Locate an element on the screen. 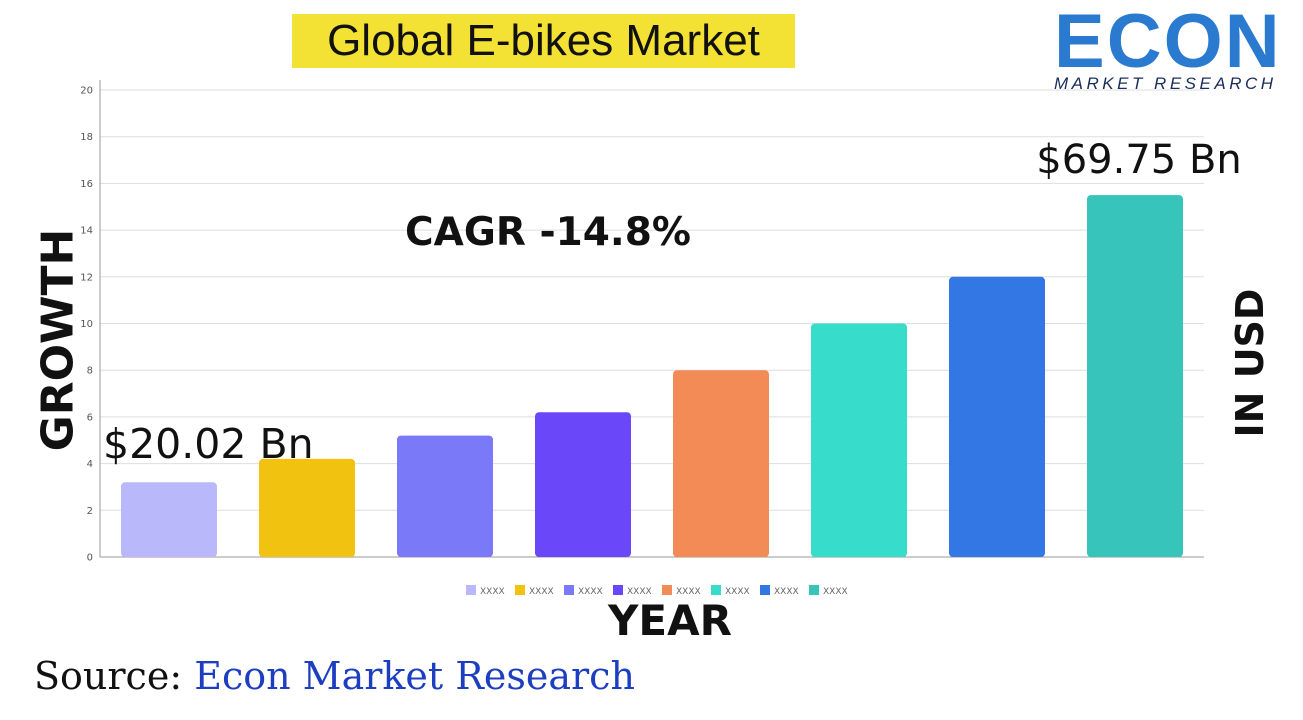 This screenshot has height=720, width=1303. chart-title: Global E-bikes Market is located at coordinates (543, 40).